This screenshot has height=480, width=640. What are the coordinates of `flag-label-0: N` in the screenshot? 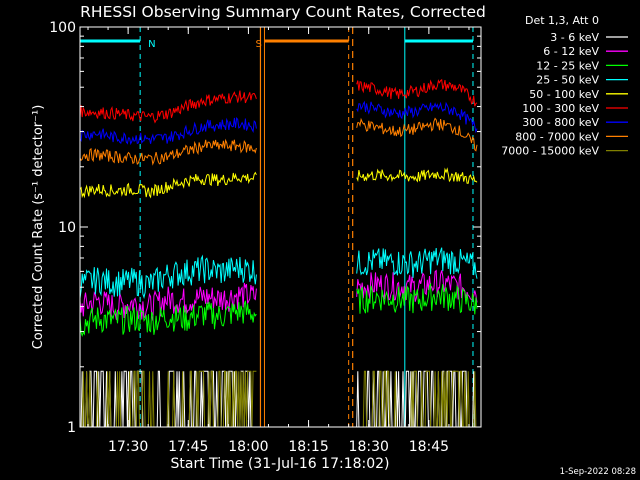 It's located at (151, 44).